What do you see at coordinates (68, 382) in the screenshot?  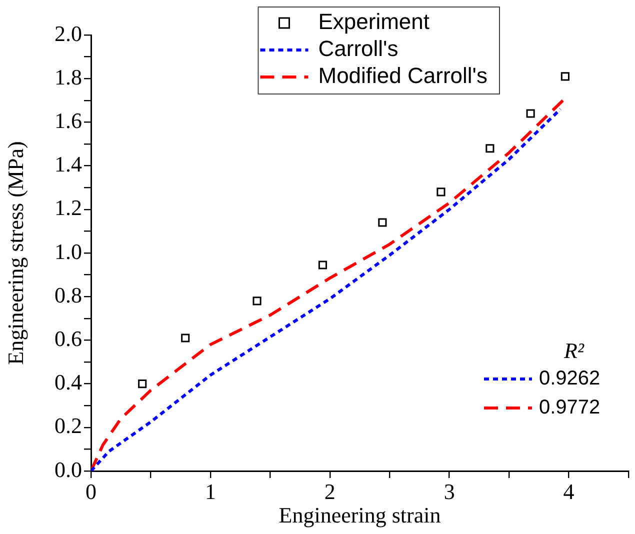 I see `y-tick-label: 0.4` at bounding box center [68, 382].